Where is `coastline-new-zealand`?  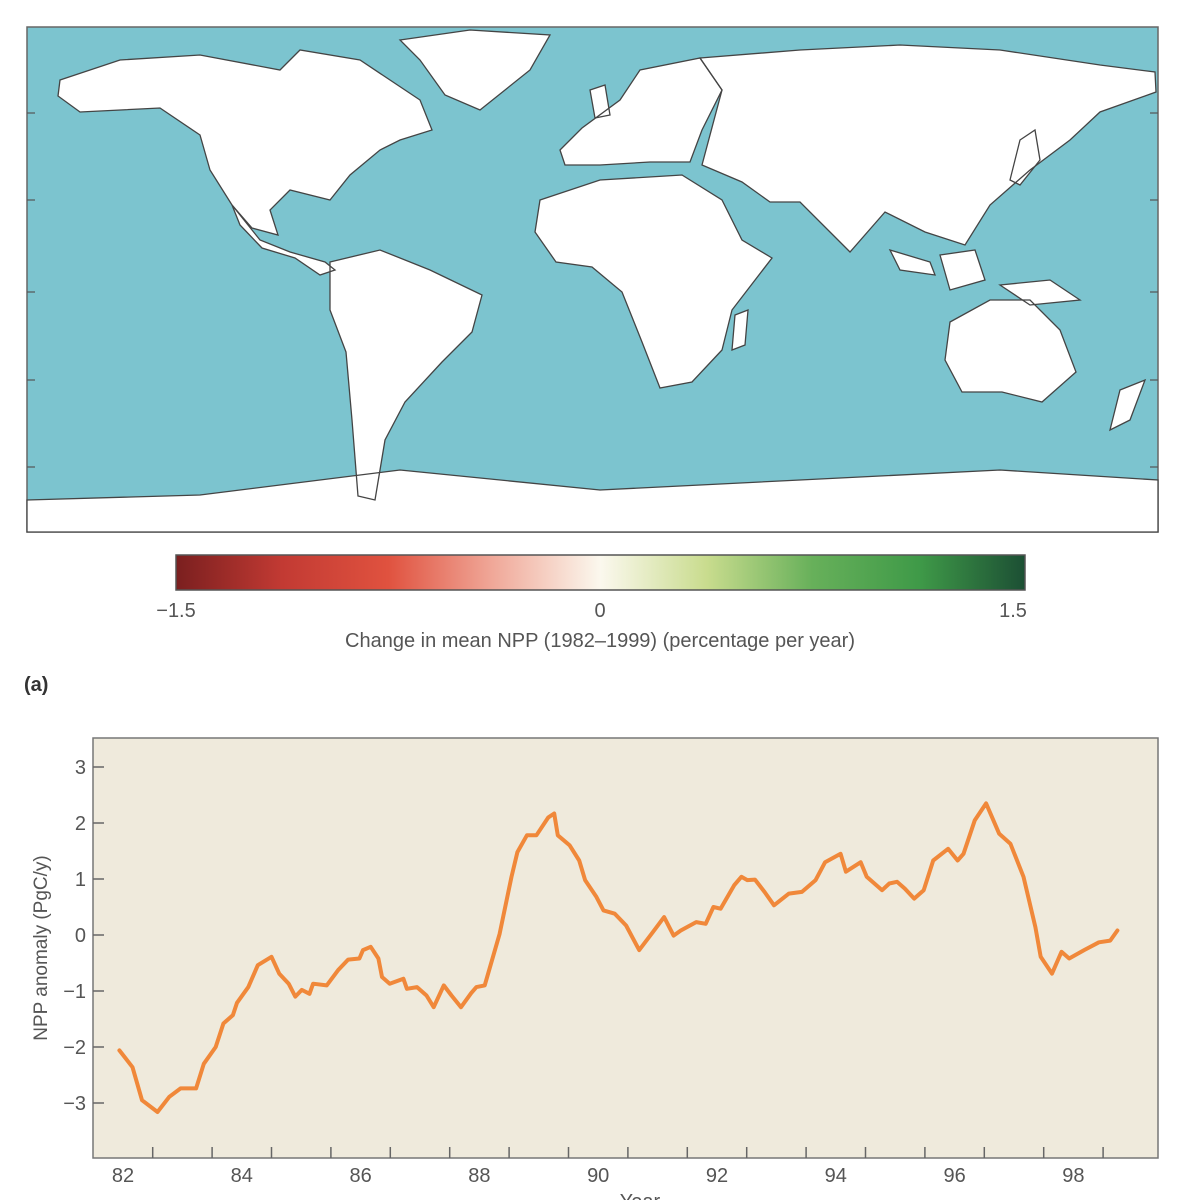 coastline-new-zealand is located at coordinates (1128, 405).